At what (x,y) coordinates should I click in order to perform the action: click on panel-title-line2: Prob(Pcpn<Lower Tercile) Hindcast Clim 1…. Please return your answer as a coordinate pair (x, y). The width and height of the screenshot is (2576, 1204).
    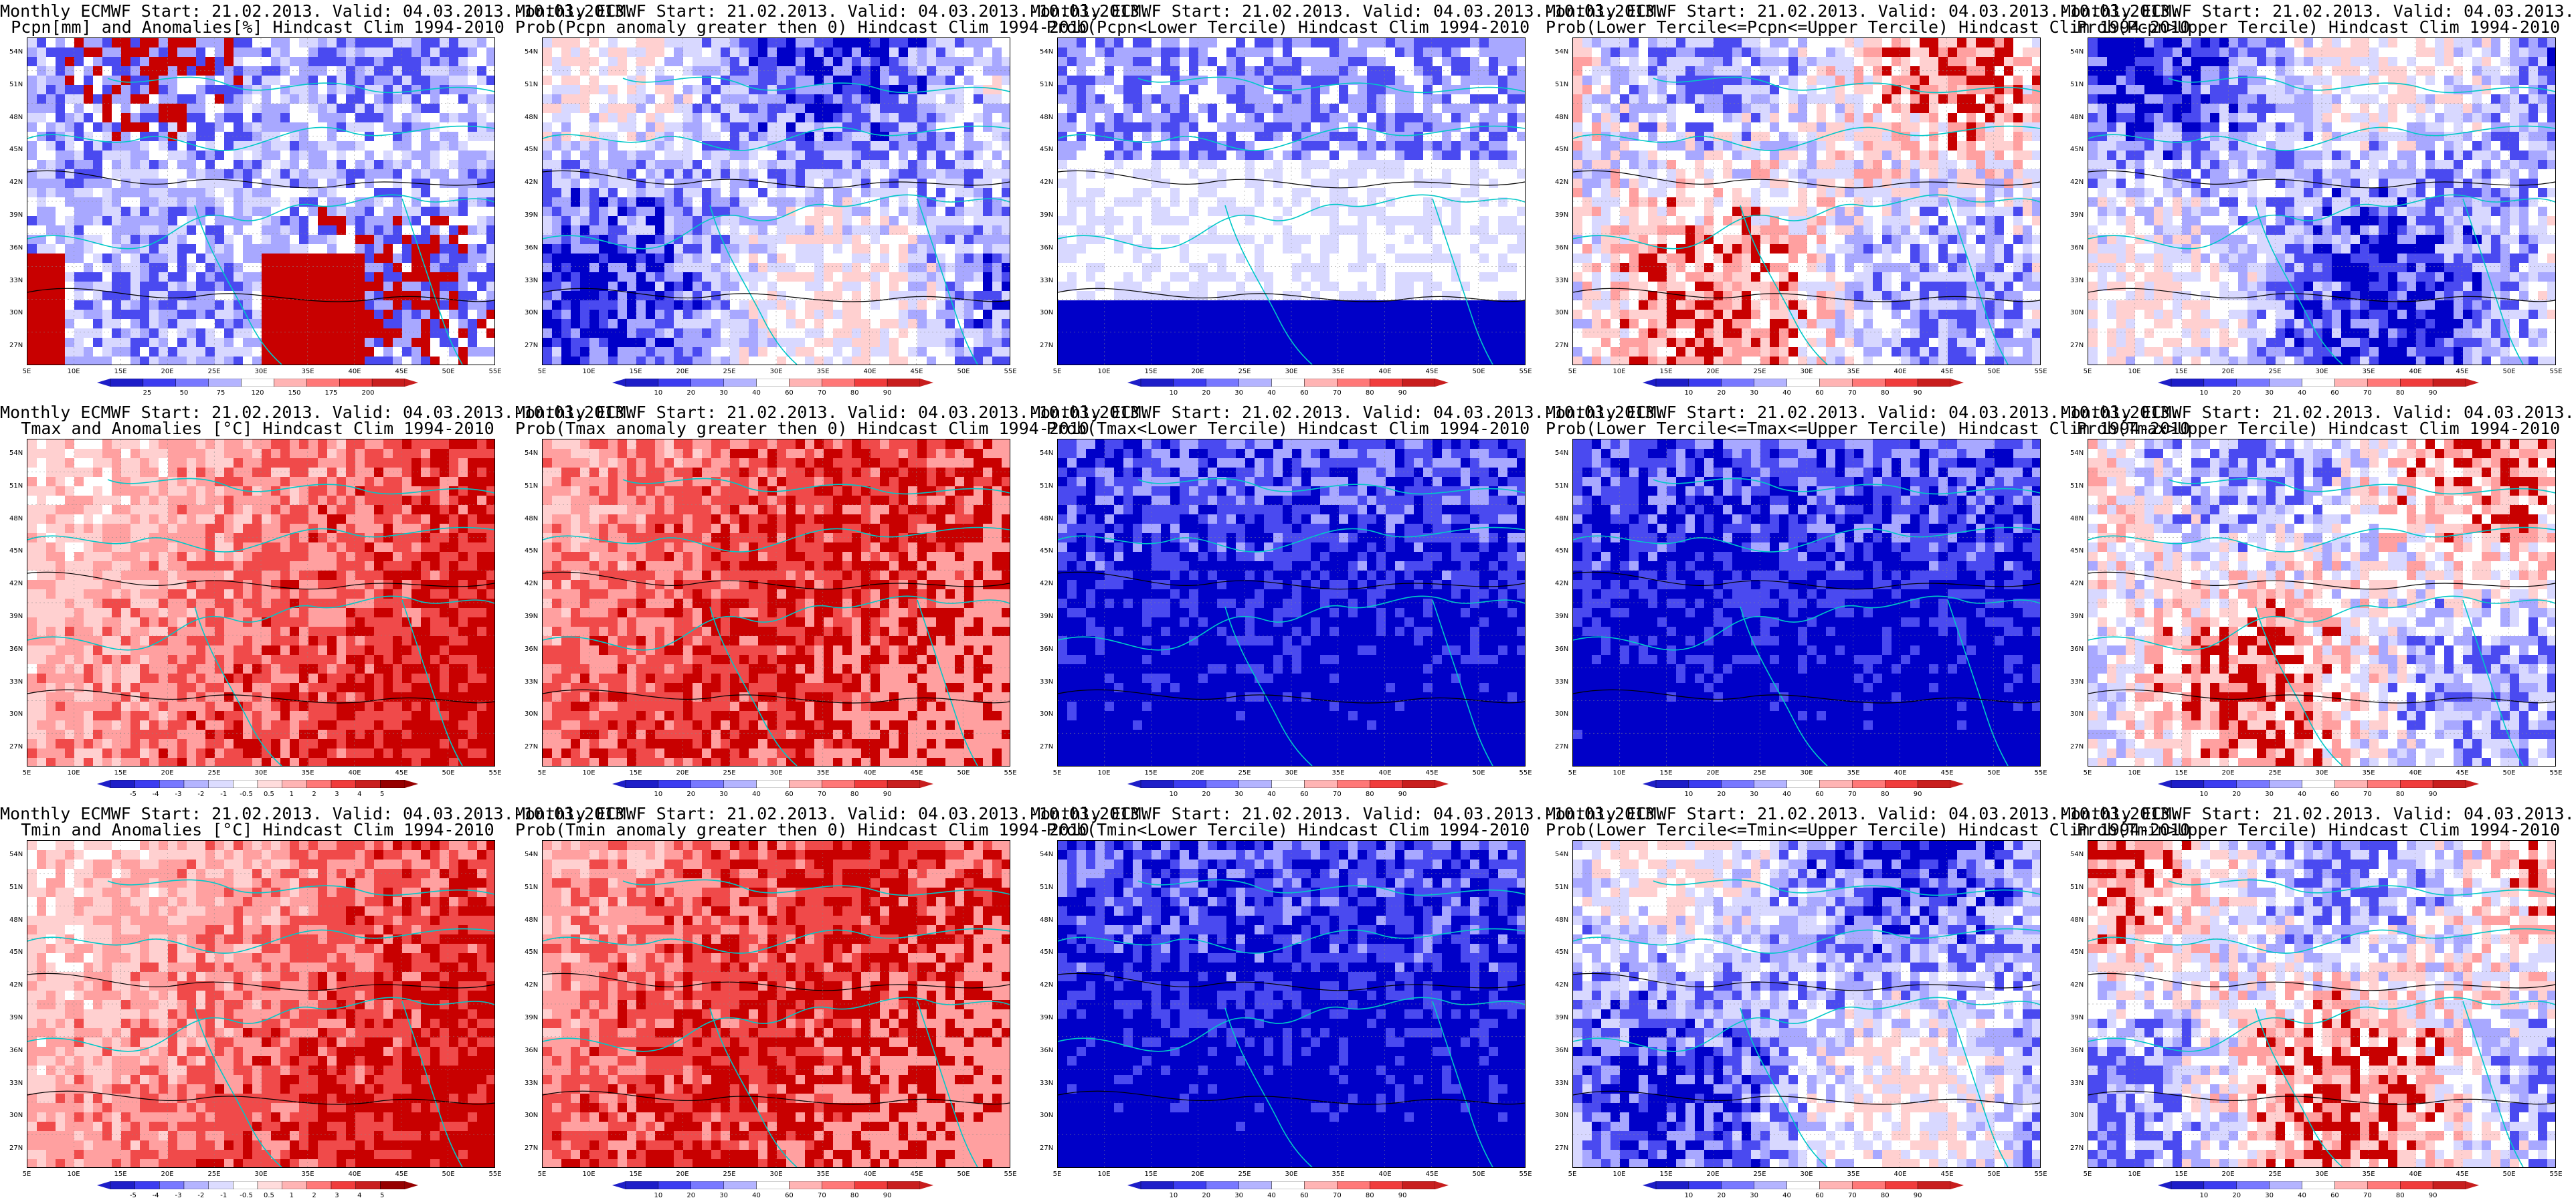
    Looking at the image, I should click on (1288, 27).